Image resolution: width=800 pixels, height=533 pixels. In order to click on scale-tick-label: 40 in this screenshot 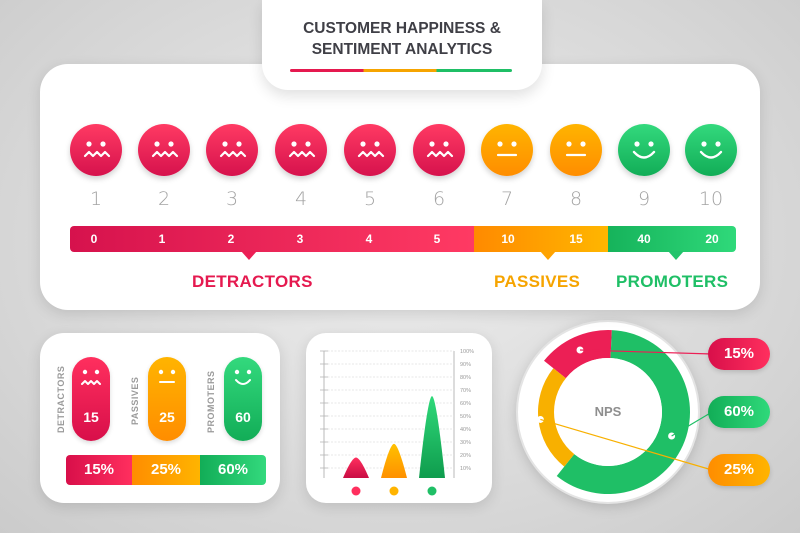, I will do `click(644, 239)`.